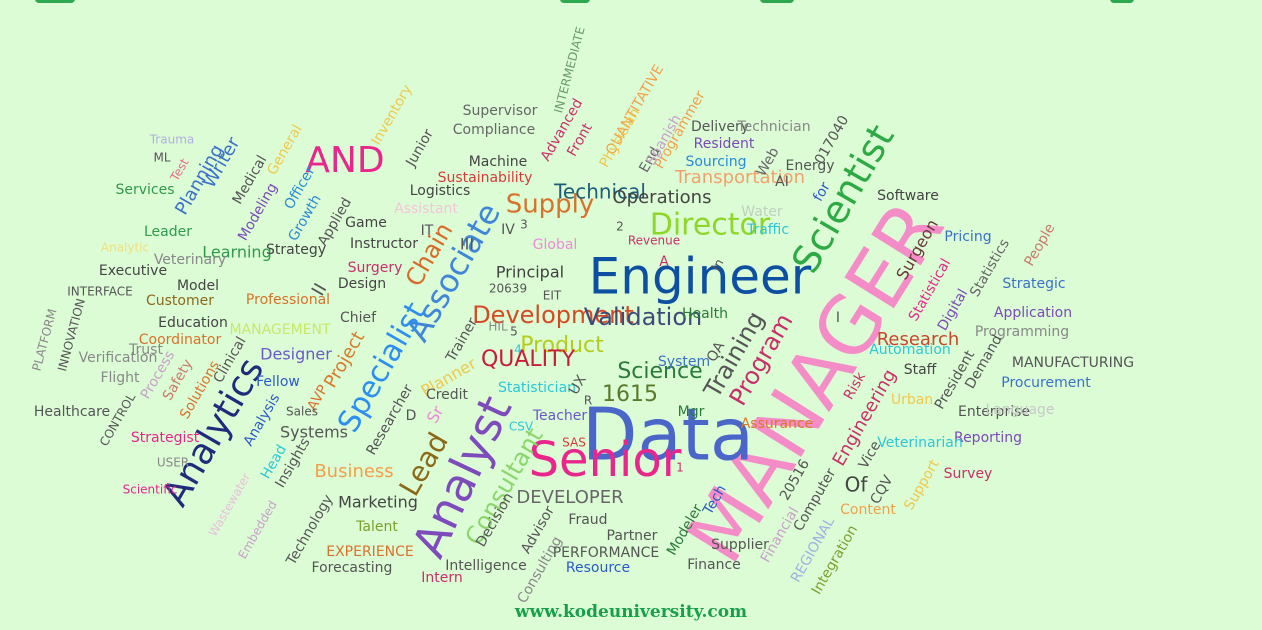 The width and height of the screenshot is (1262, 630). What do you see at coordinates (485, 178) in the screenshot?
I see `word-sustainability: Sustainability` at bounding box center [485, 178].